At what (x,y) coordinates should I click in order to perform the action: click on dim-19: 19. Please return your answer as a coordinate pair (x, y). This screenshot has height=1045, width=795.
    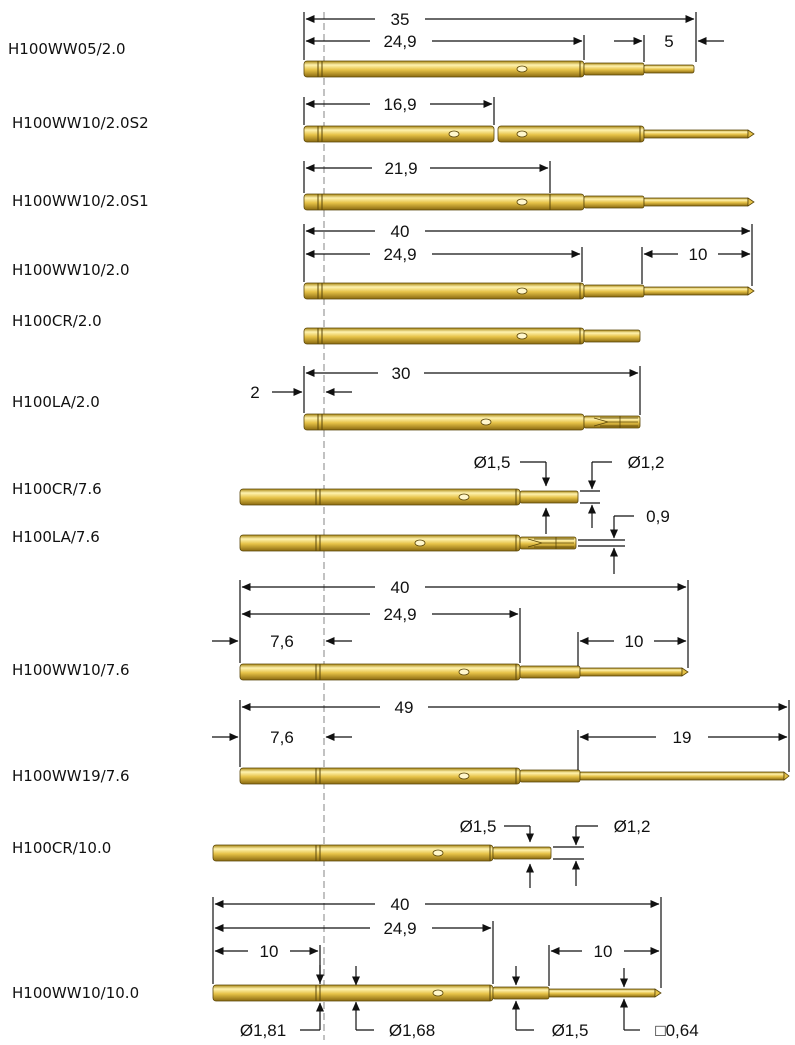
    Looking at the image, I should click on (682, 737).